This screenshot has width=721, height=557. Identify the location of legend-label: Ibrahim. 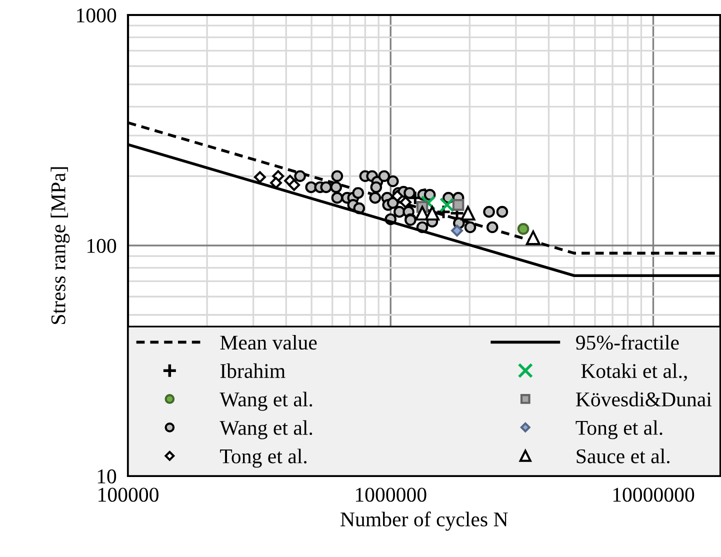
(253, 370).